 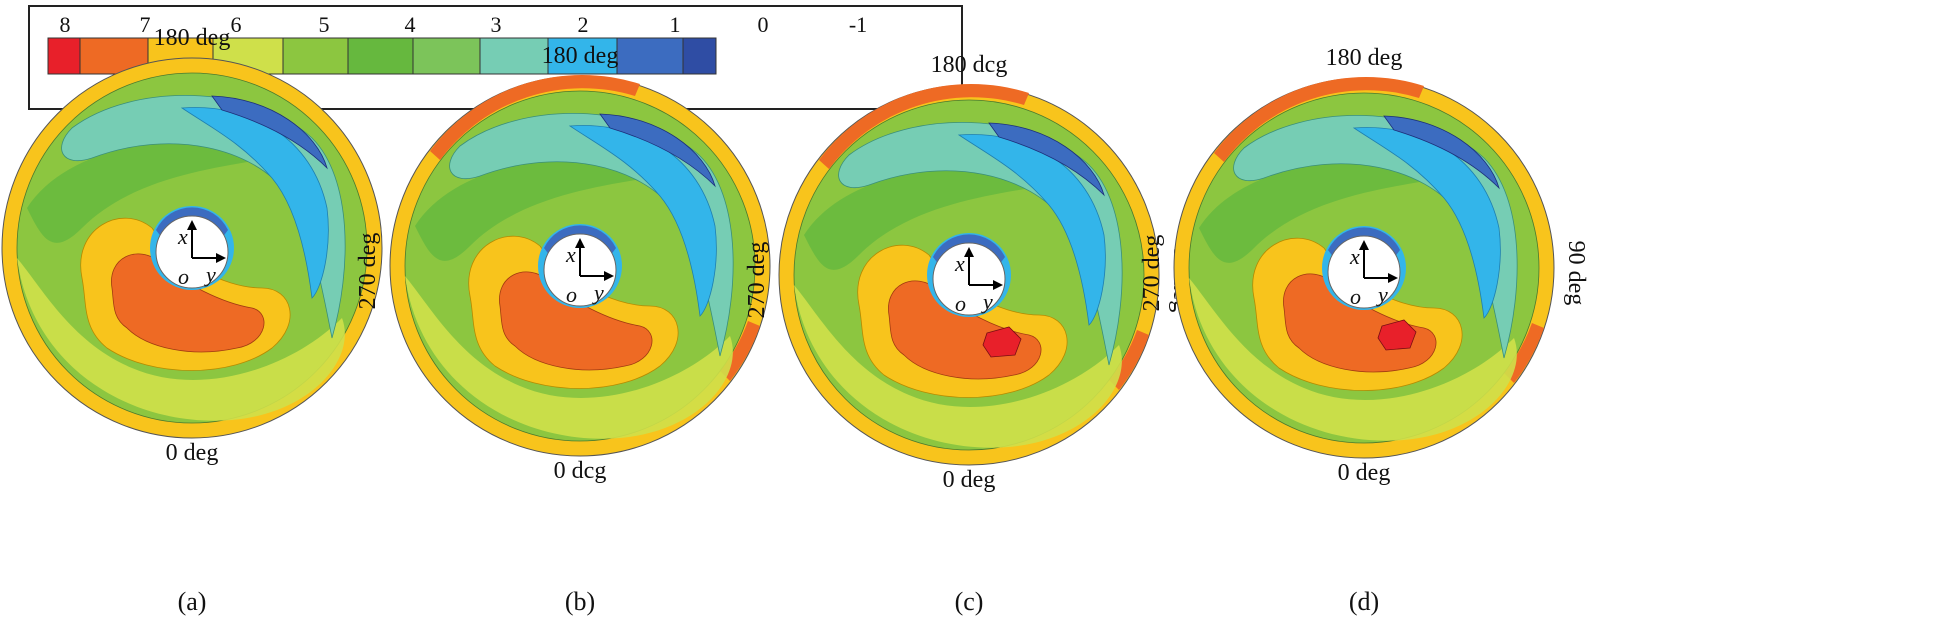 What do you see at coordinates (1576, 273) in the screenshot?
I see `angle-label-90: 90 deg` at bounding box center [1576, 273].